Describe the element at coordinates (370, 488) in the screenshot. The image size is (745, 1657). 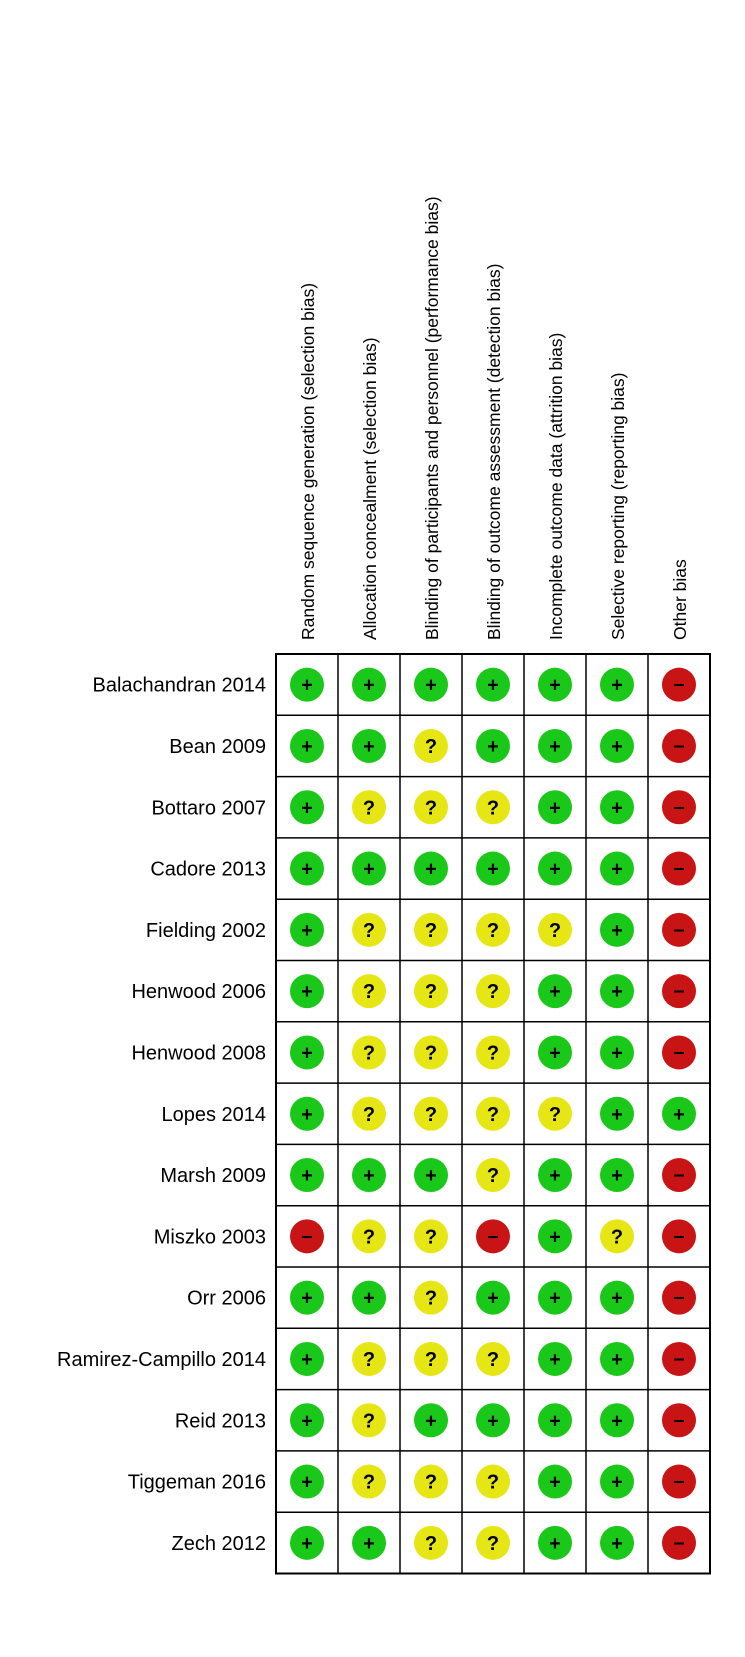
I see `domain-header: Allocation concealment (selection bias)` at that location.